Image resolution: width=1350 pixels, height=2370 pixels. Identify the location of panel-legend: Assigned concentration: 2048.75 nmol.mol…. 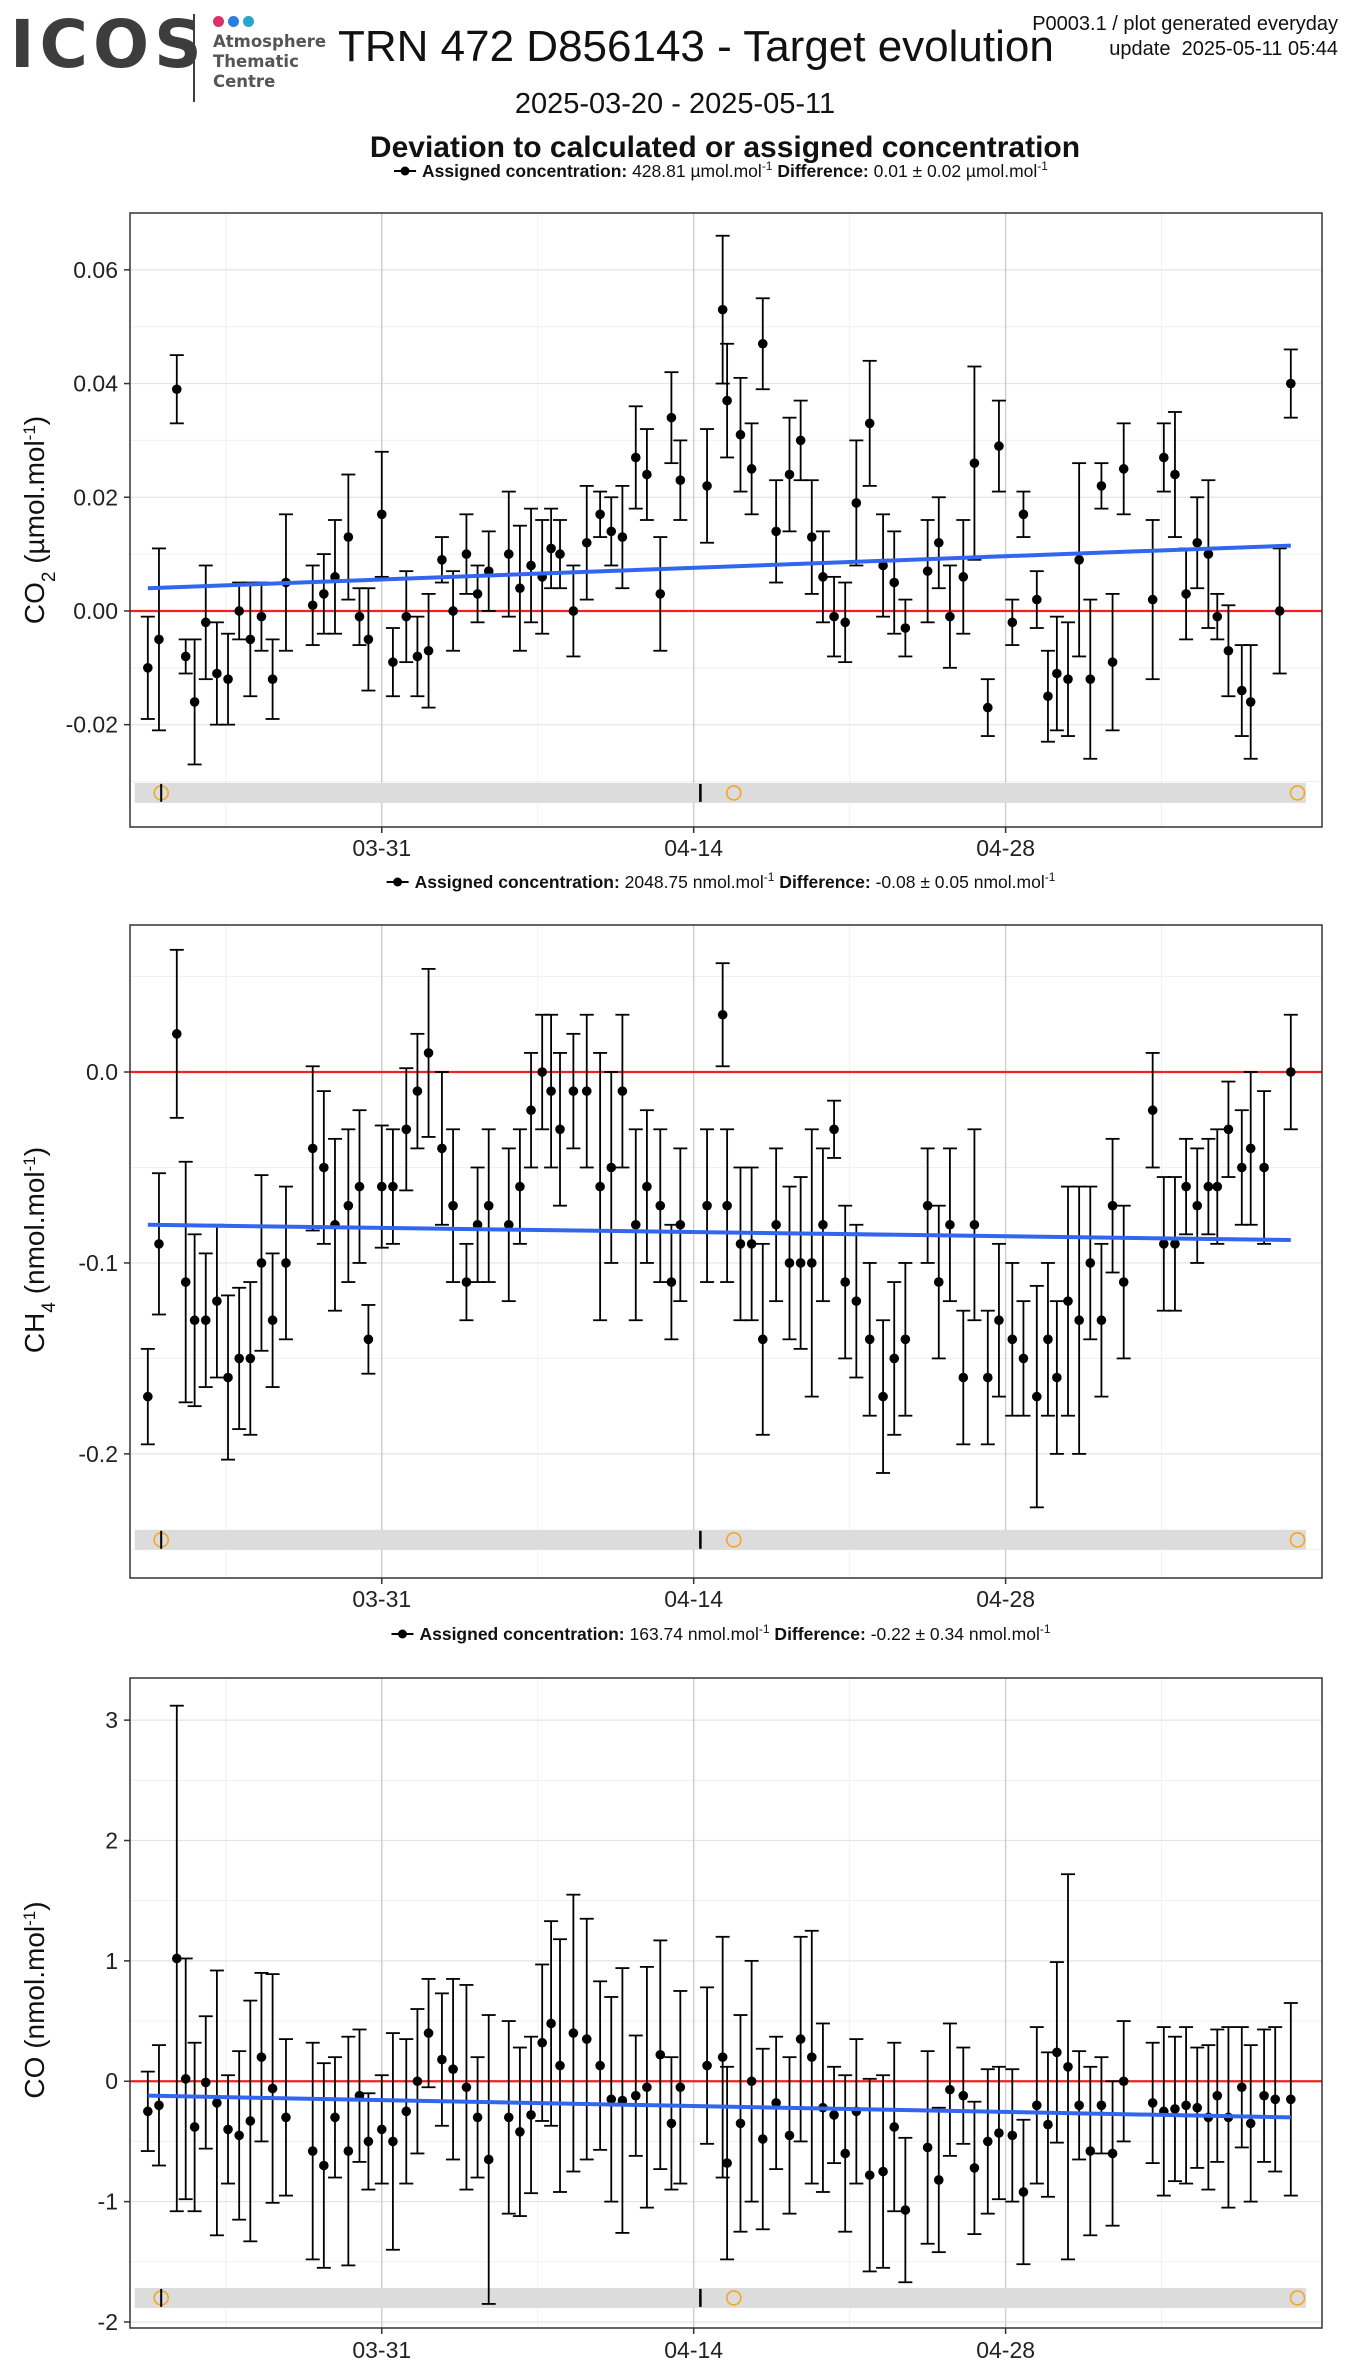
(721, 881).